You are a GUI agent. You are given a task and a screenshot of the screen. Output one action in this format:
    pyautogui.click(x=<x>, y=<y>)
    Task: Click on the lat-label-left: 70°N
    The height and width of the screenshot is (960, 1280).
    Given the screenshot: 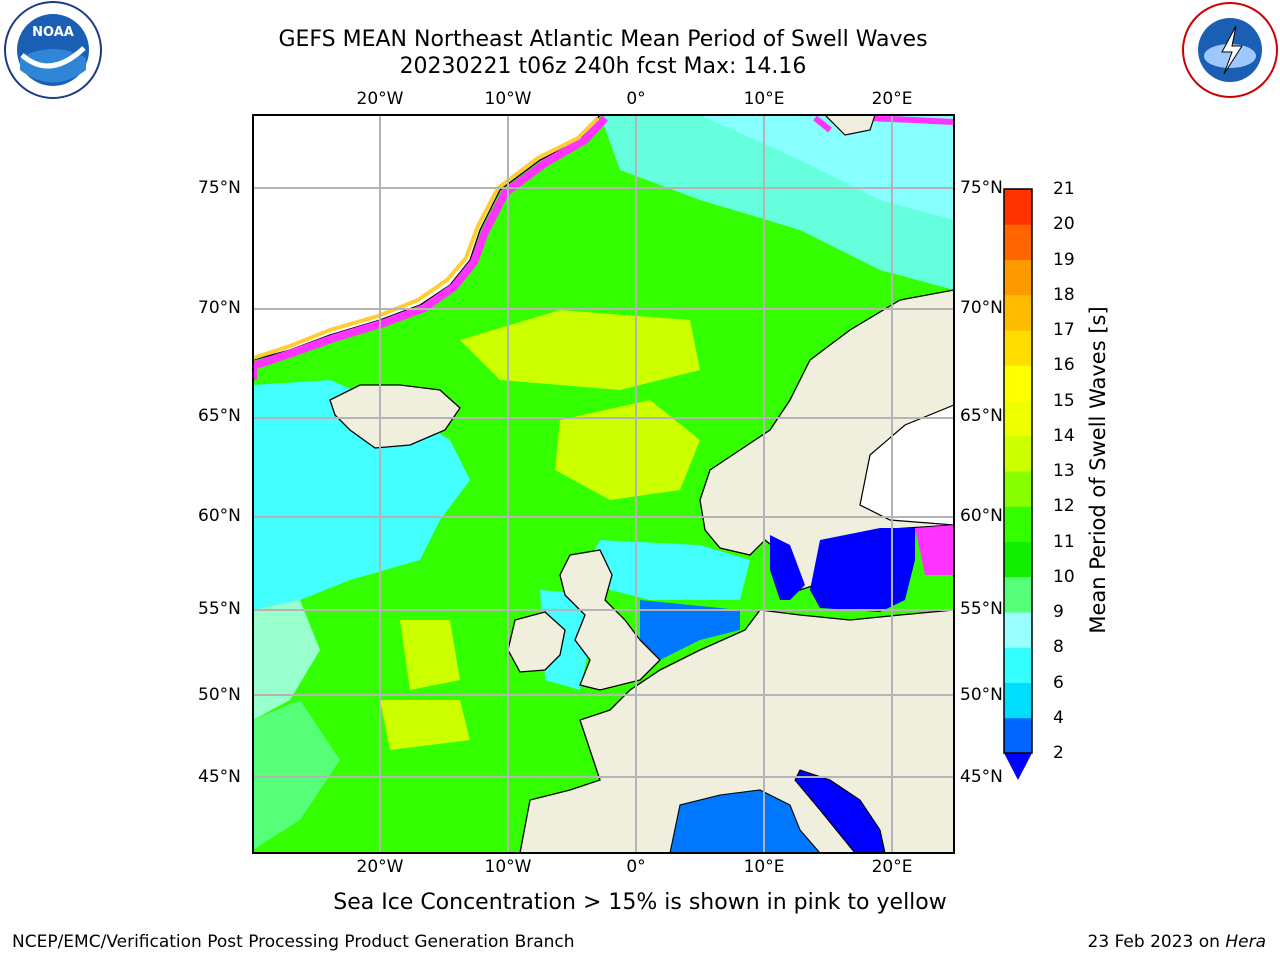 What is the action you would take?
    pyautogui.click(x=219, y=308)
    